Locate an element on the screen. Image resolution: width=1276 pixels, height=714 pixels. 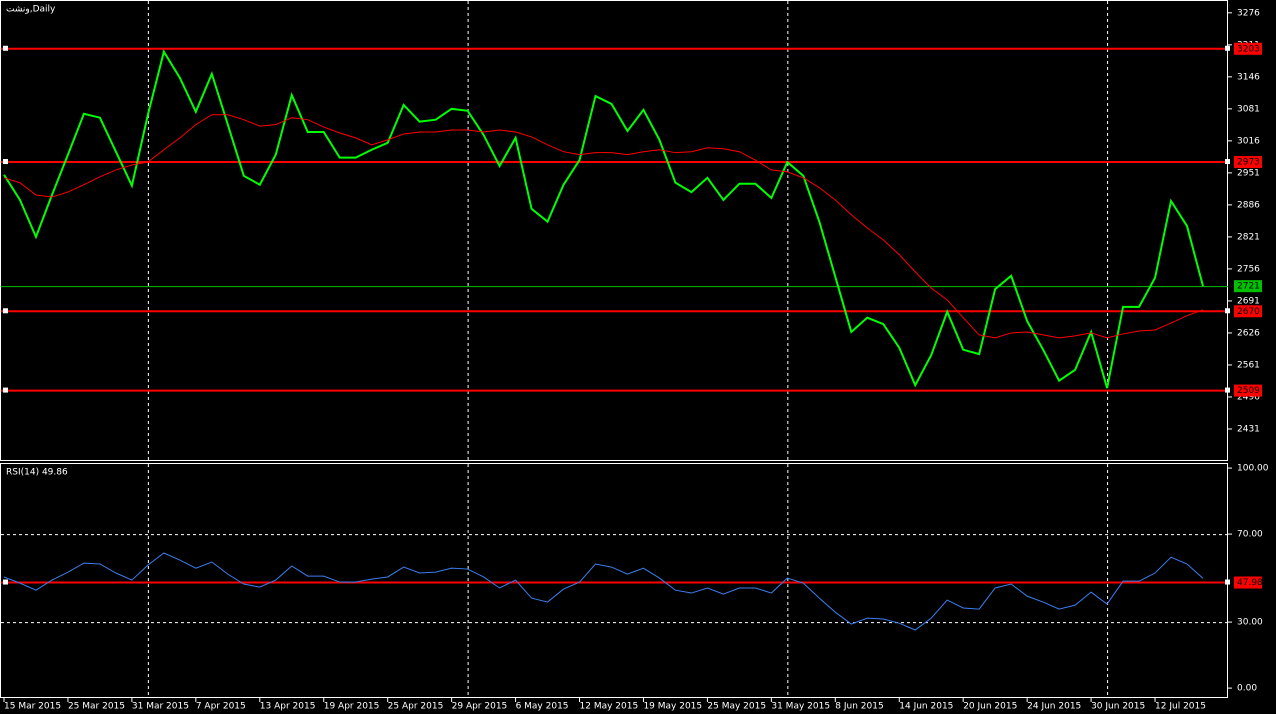
x-tick-label: 19 Apr 2015 is located at coordinates (352, 707).